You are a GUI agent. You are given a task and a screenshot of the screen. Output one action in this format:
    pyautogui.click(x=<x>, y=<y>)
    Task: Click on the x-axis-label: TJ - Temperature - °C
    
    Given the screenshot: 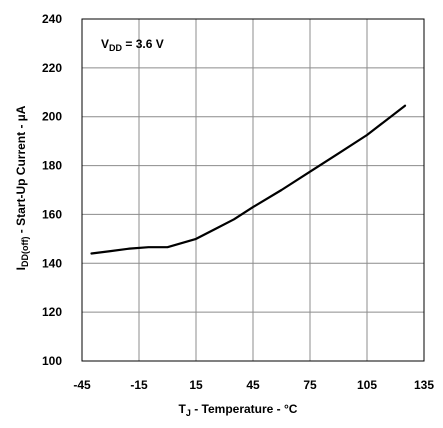 What is the action you would take?
    pyautogui.click(x=238, y=410)
    